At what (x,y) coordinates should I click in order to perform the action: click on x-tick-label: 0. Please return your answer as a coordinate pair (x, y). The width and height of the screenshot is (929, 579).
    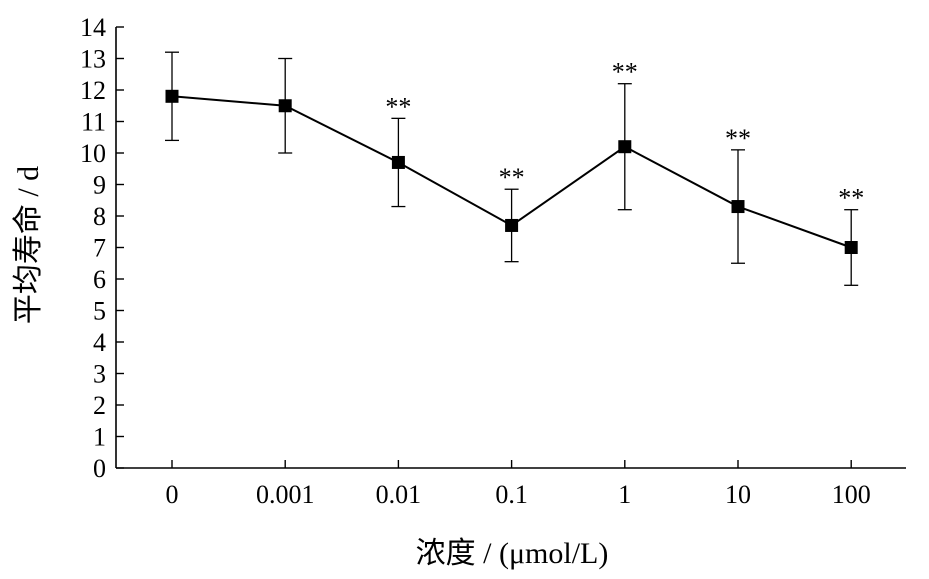
    Looking at the image, I should click on (172, 494).